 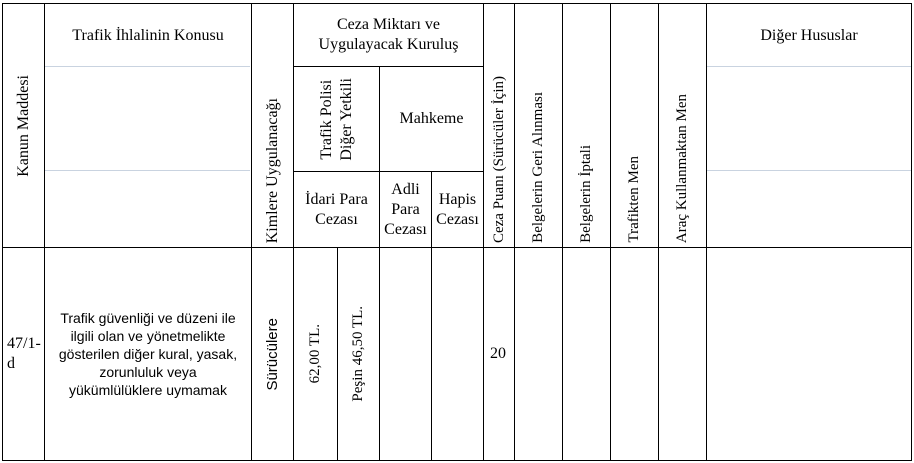 I want to click on header-ceza-puani: Ceza Puanı (Sürücüler İçin), so click(x=498, y=125).